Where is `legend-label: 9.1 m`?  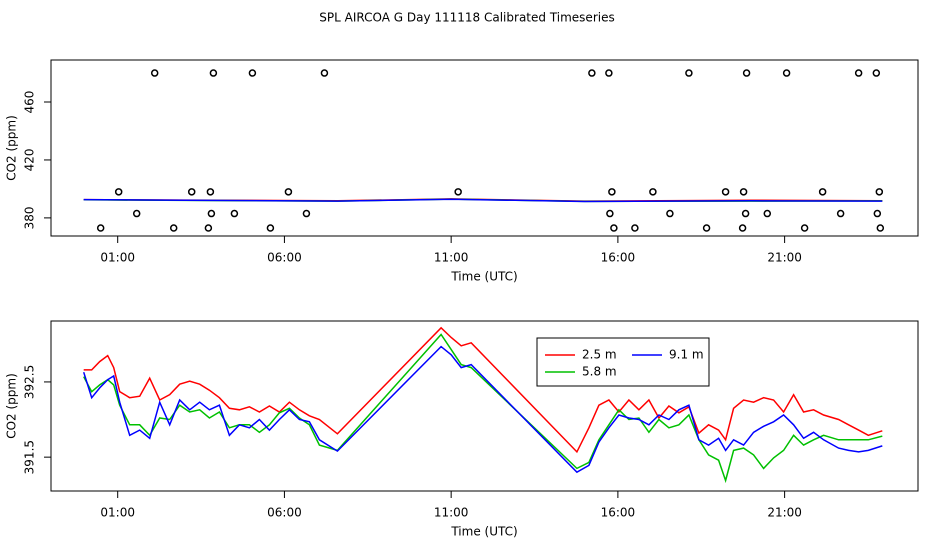 legend-label: 9.1 m is located at coordinates (686, 355).